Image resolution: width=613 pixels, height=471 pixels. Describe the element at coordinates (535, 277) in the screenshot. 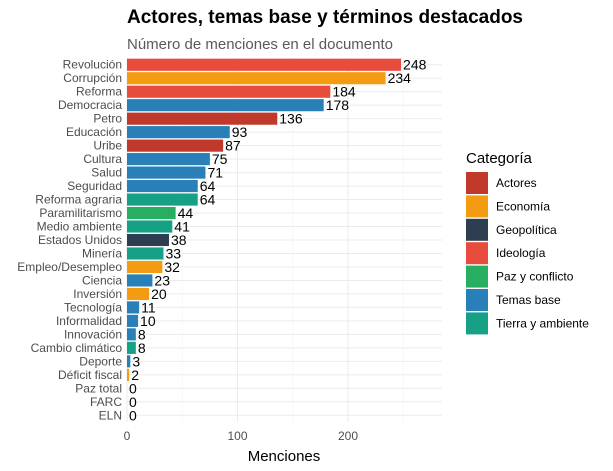

I see `legend-entry: Paz y conflicto` at that location.